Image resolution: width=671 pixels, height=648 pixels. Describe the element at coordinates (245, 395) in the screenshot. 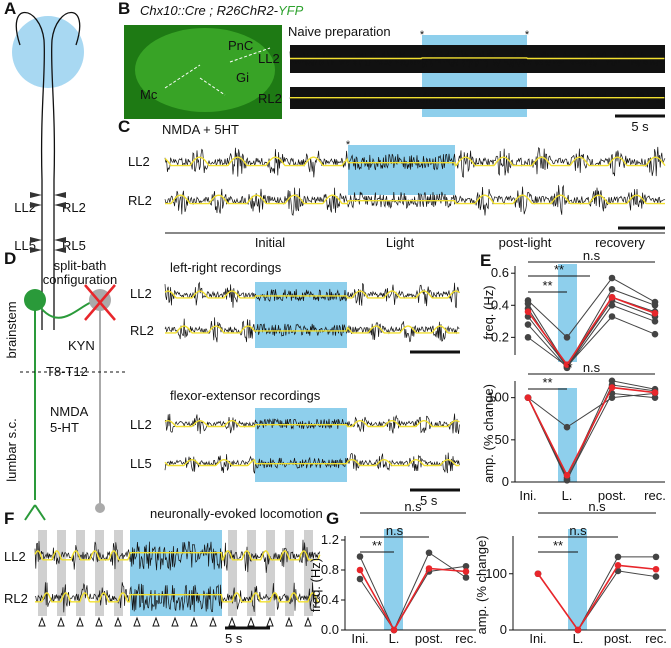

I see `trace-title: flexor-extensor recordings` at that location.